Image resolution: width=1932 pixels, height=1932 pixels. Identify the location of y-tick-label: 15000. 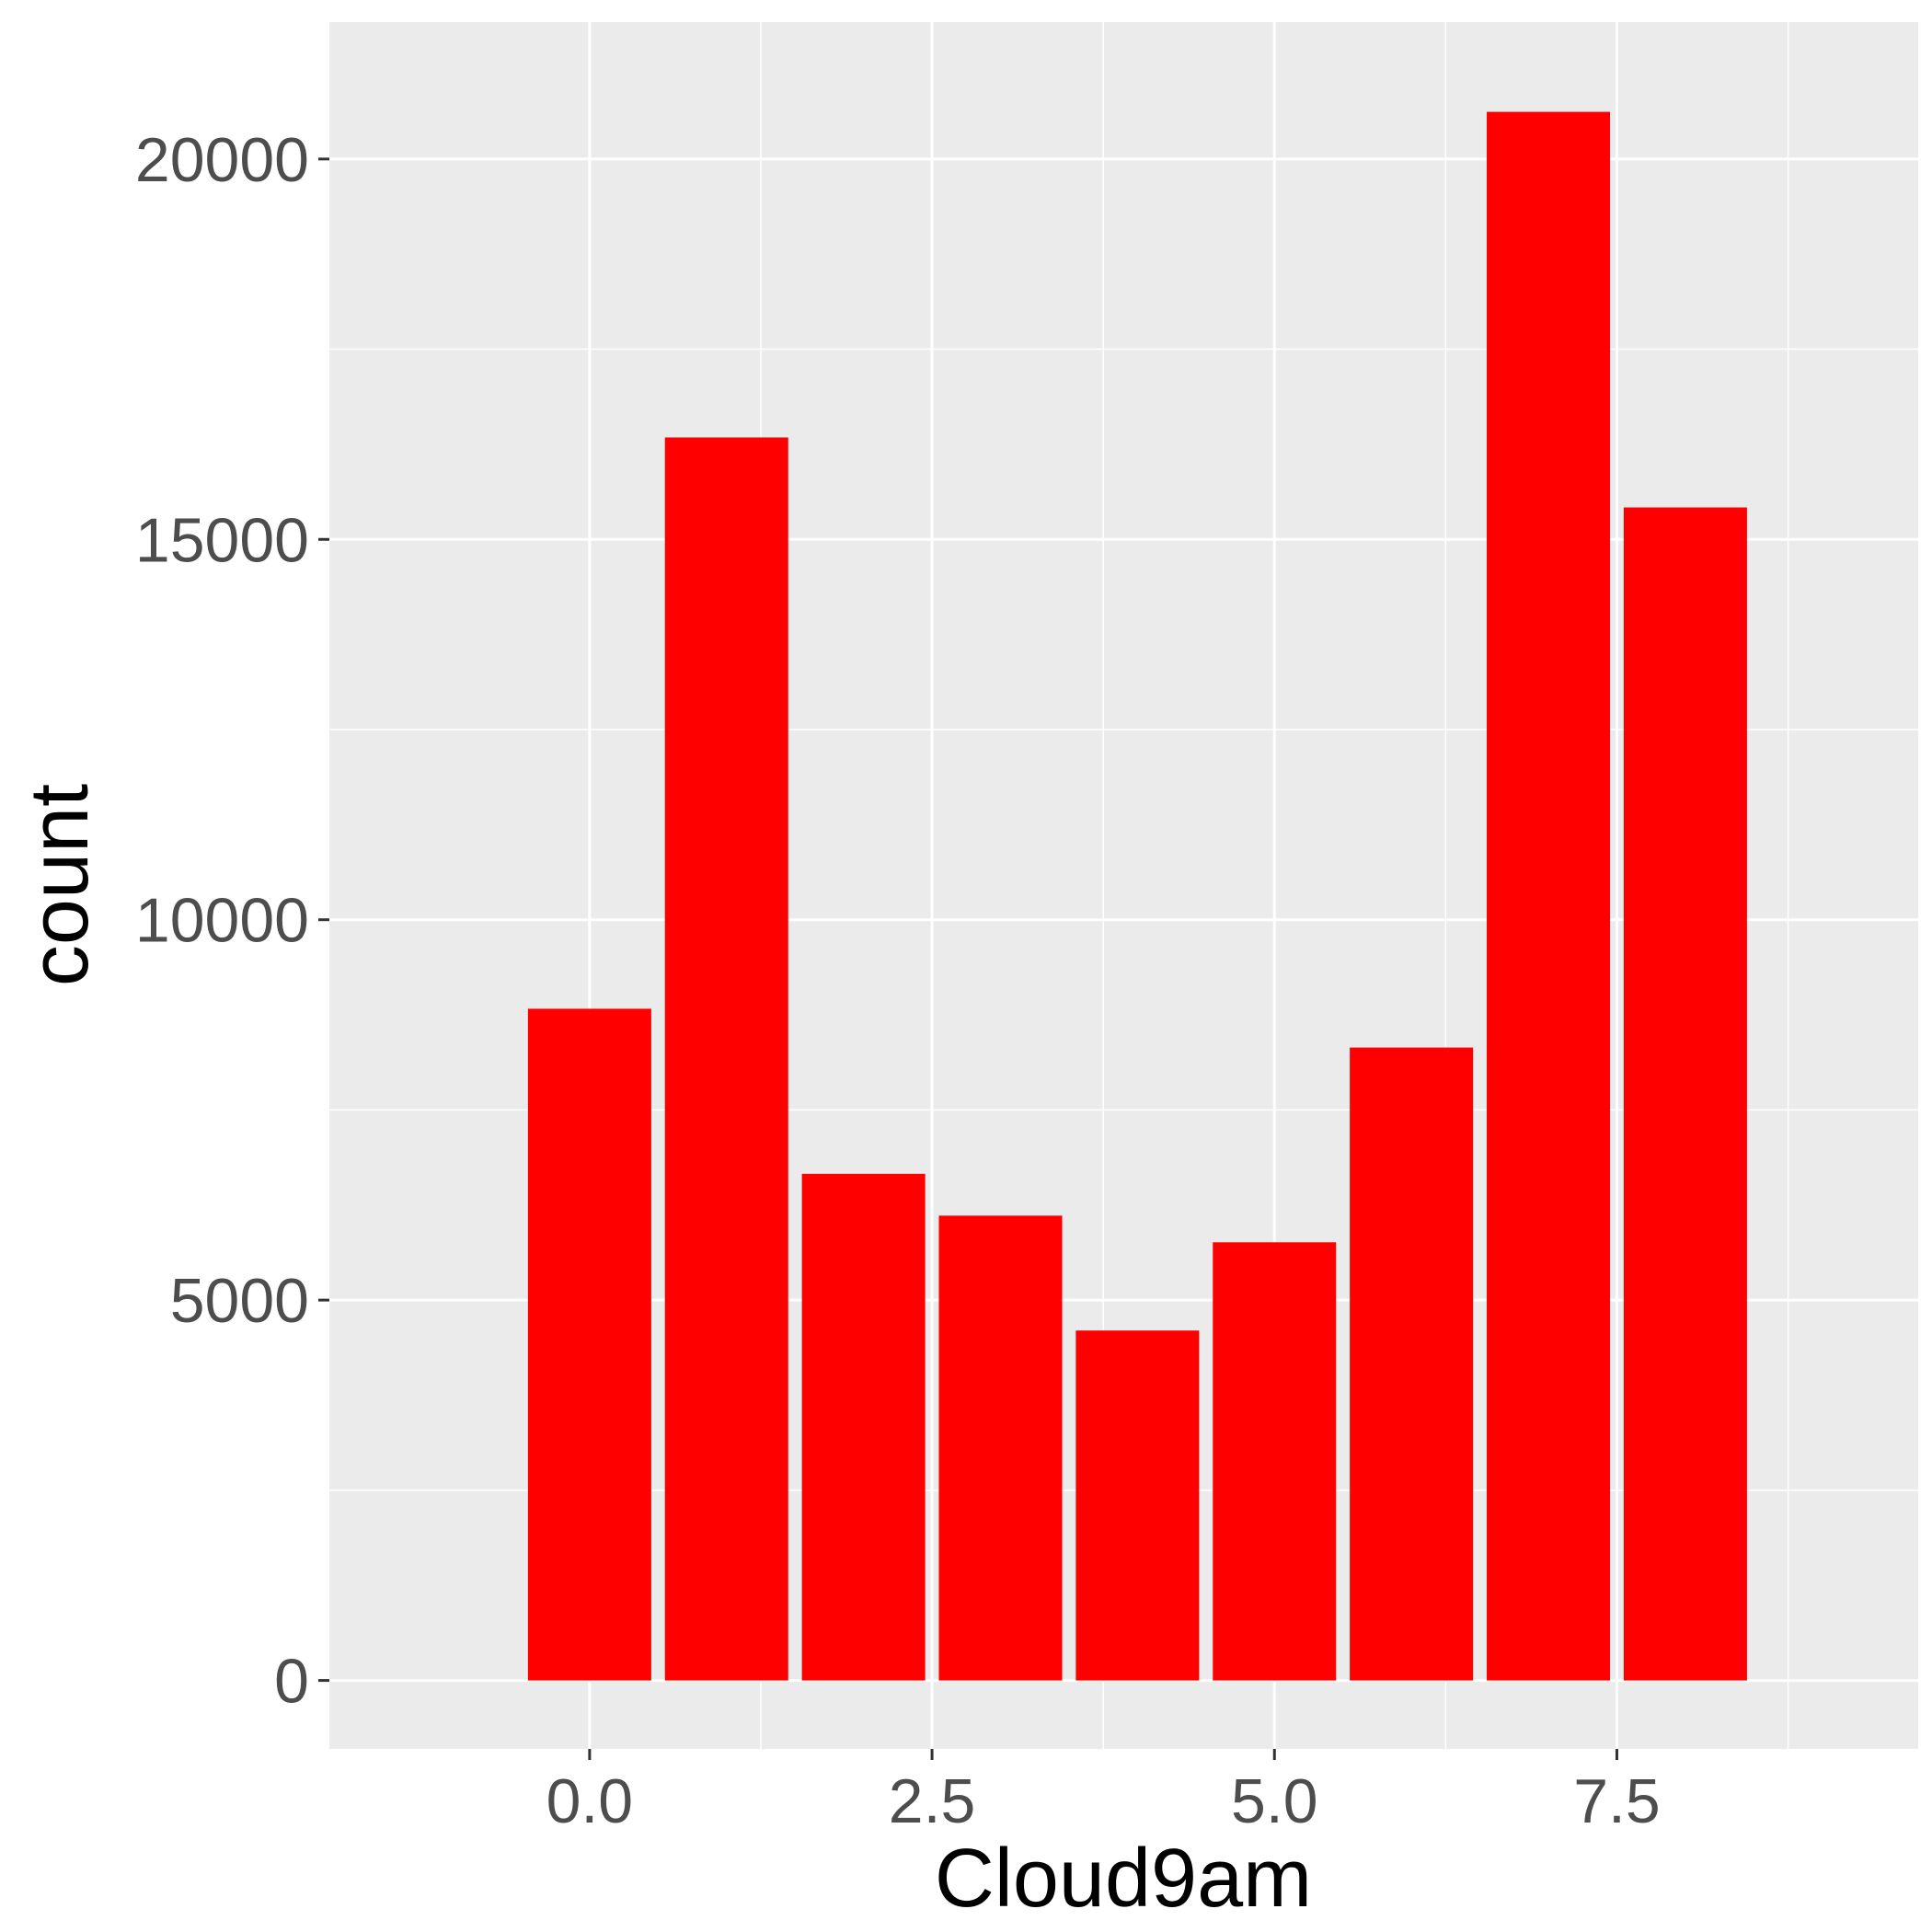
(222, 540).